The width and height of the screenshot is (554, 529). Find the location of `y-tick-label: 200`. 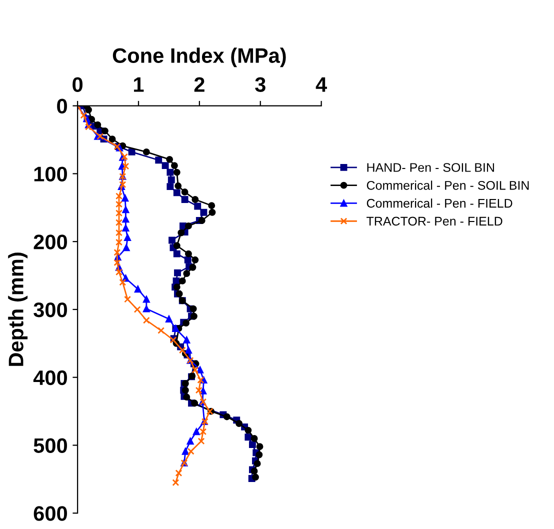

y-tick-label: 200 is located at coordinates (50, 242).